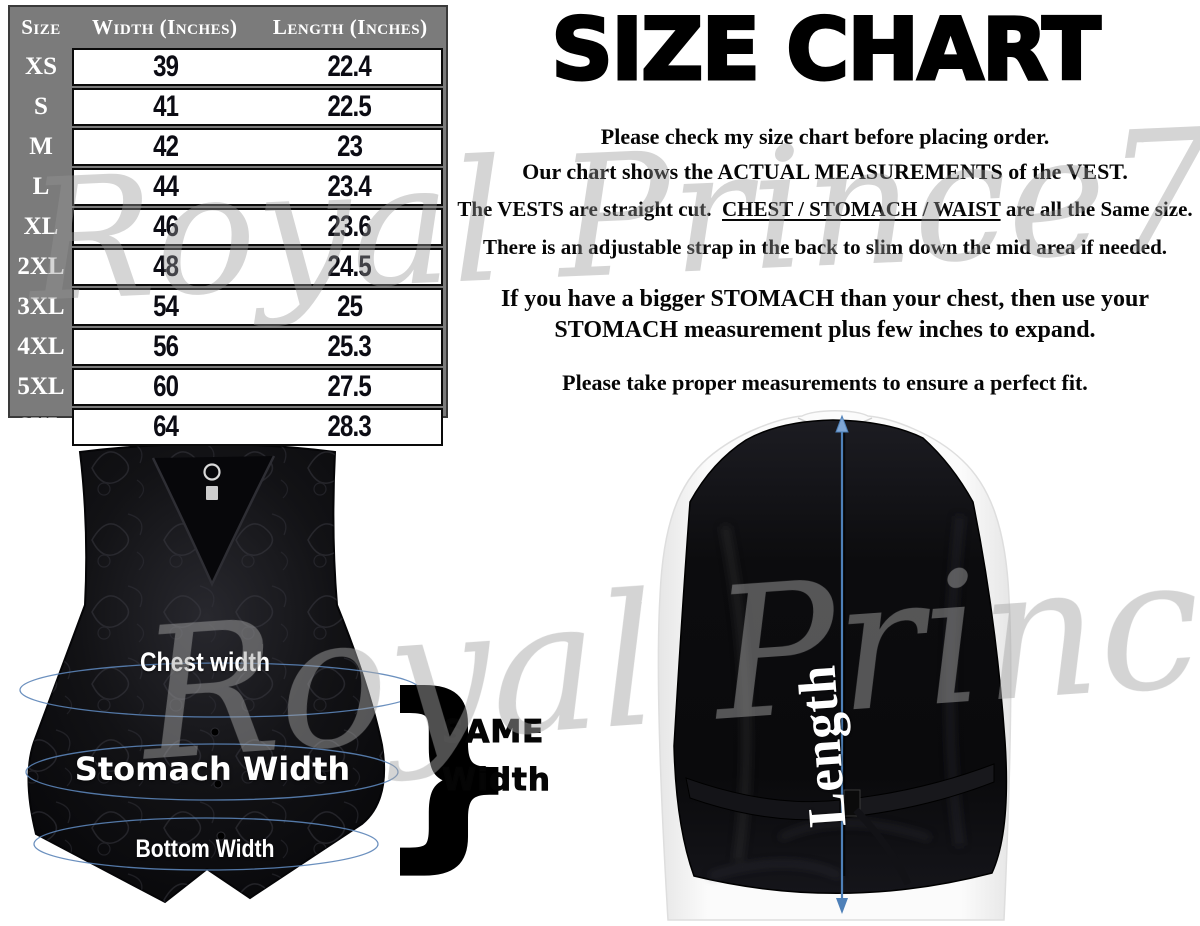 The width and height of the screenshot is (1200, 926). What do you see at coordinates (349, 106) in the screenshot?
I see `length-value: 22.5` at bounding box center [349, 106].